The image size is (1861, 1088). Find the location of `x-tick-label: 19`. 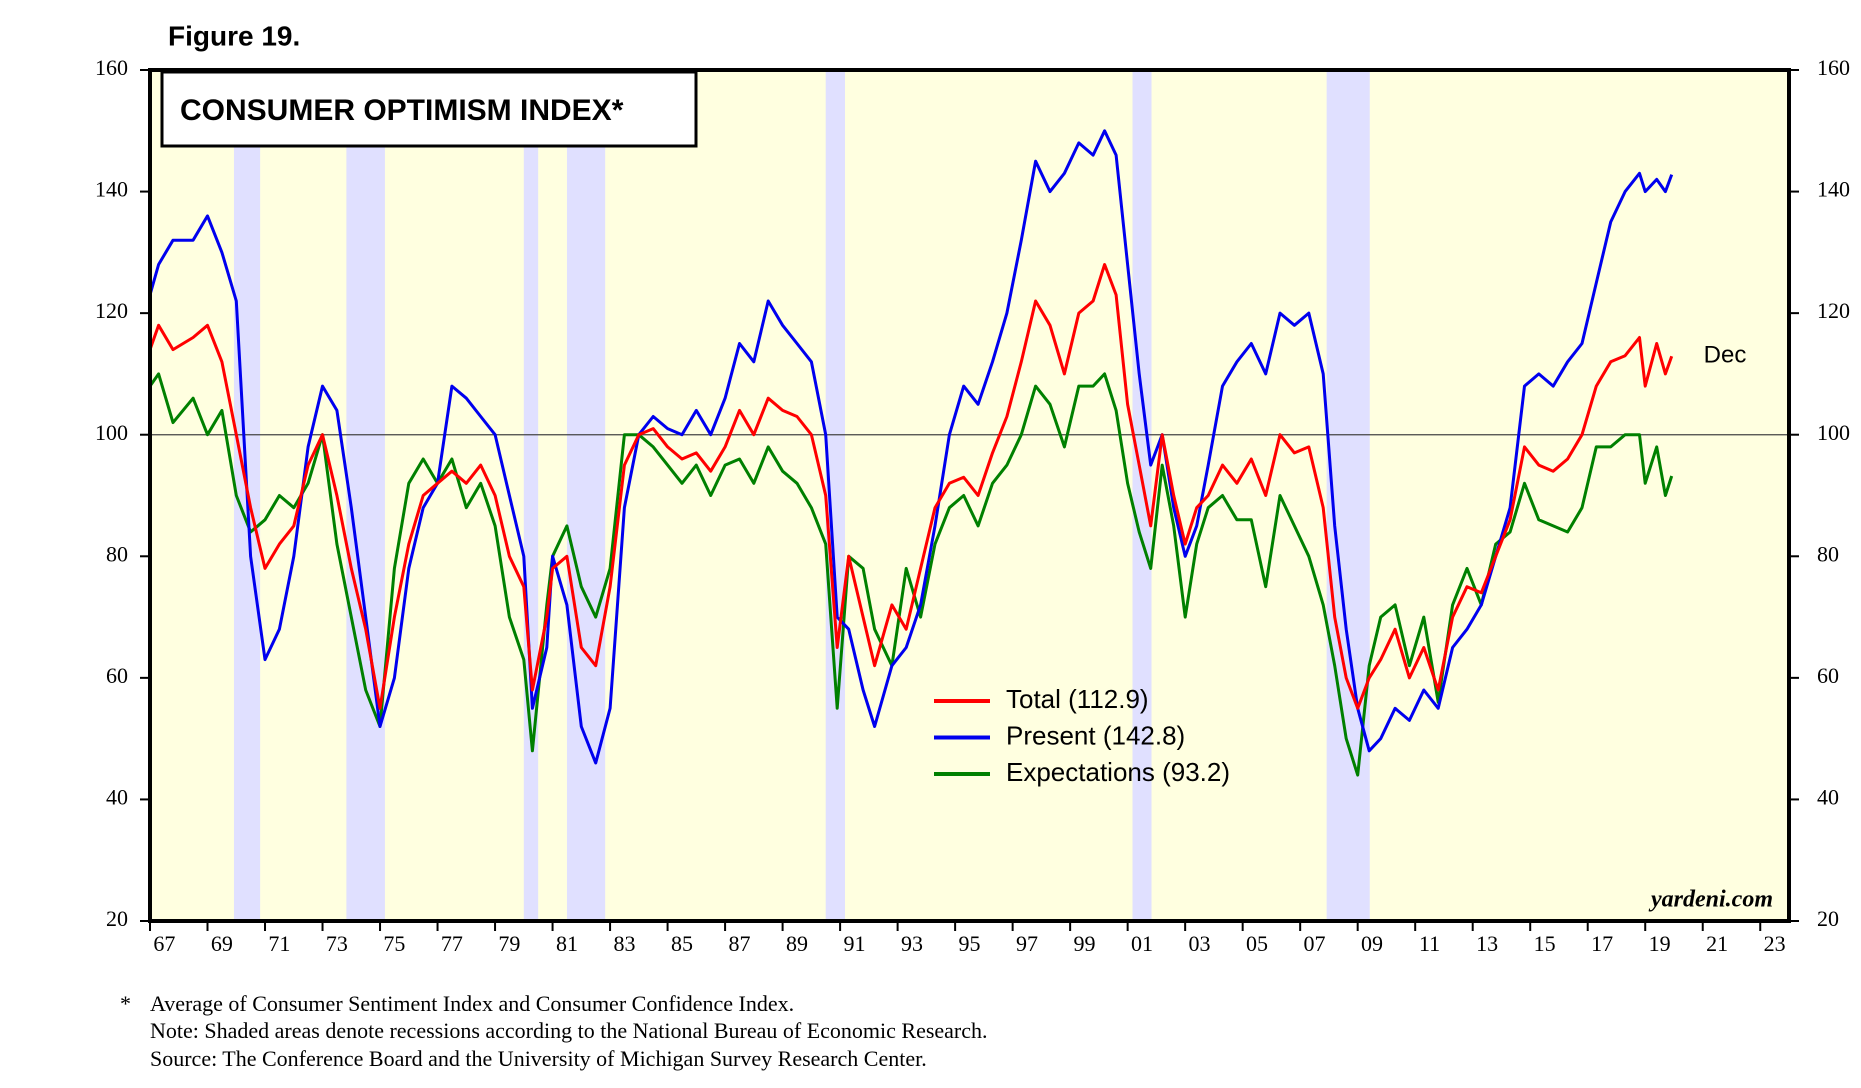

x-tick-label: 19 is located at coordinates (1660, 943).